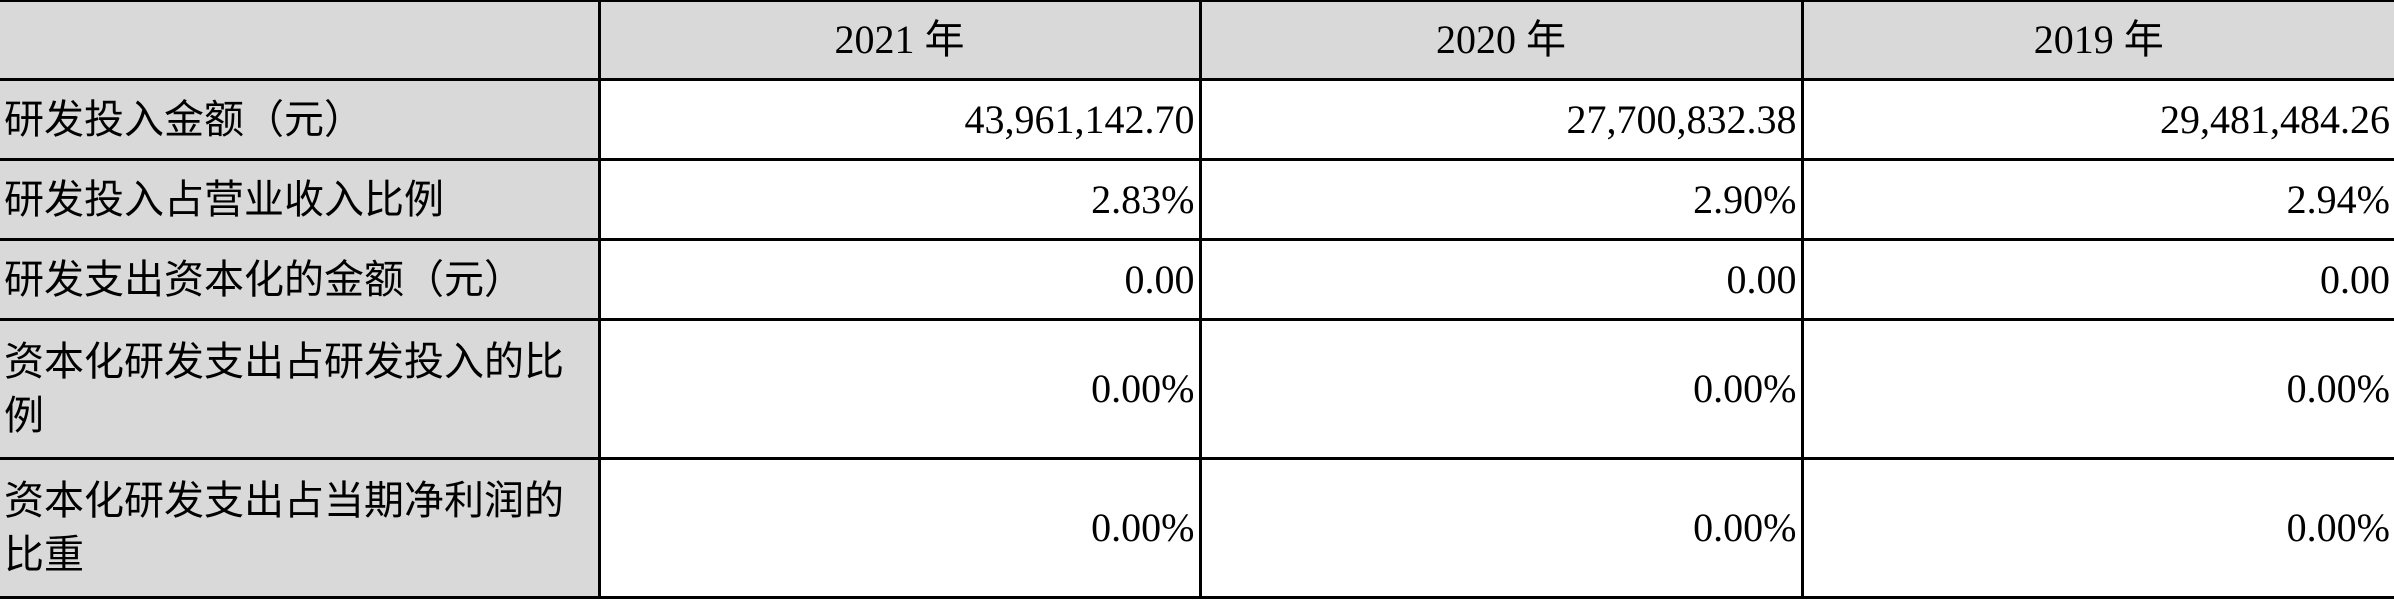 This screenshot has width=2394, height=601. Describe the element at coordinates (300, 40) in the screenshot. I see `header-cell` at that location.